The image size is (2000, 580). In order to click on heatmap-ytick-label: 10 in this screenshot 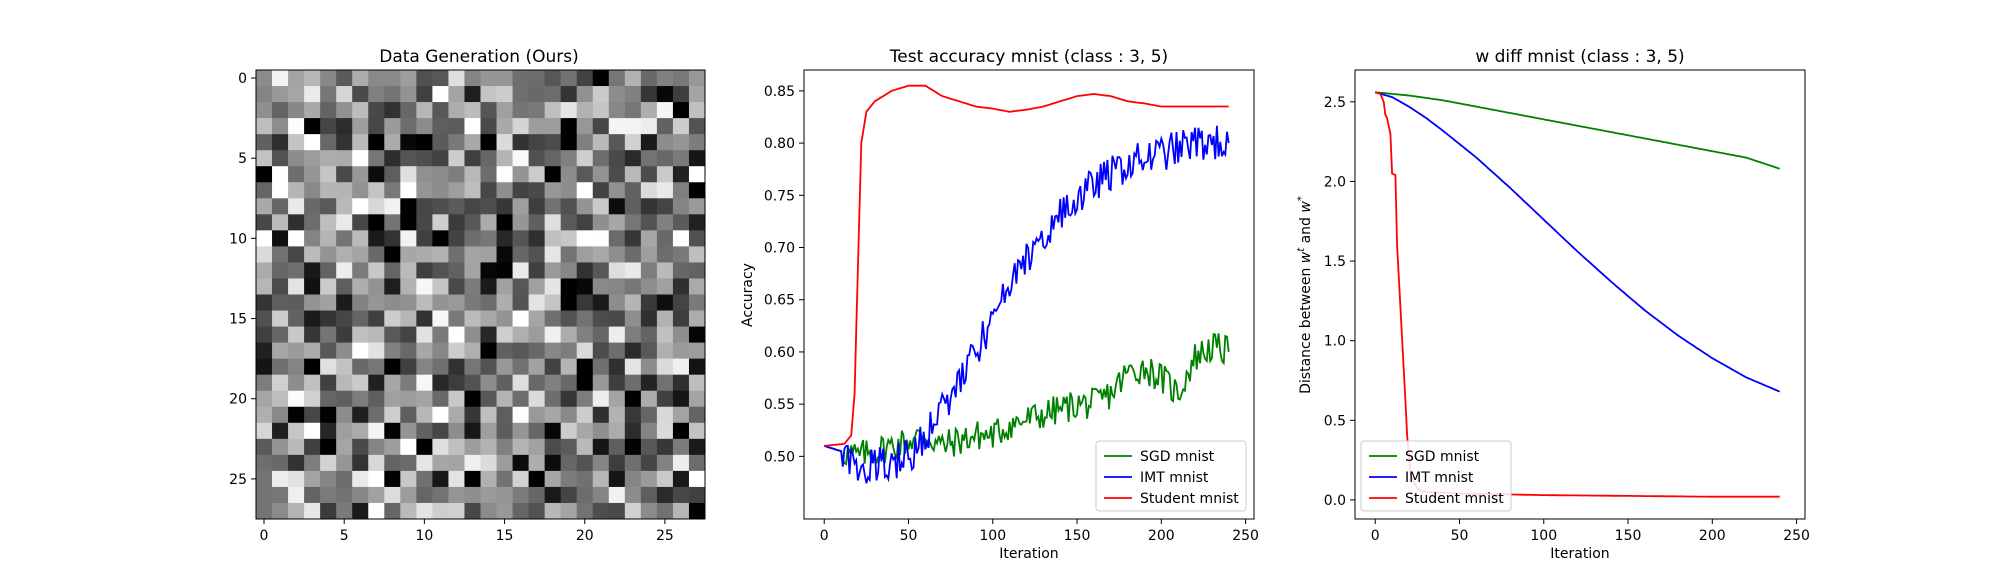, I will do `click(238, 239)`.